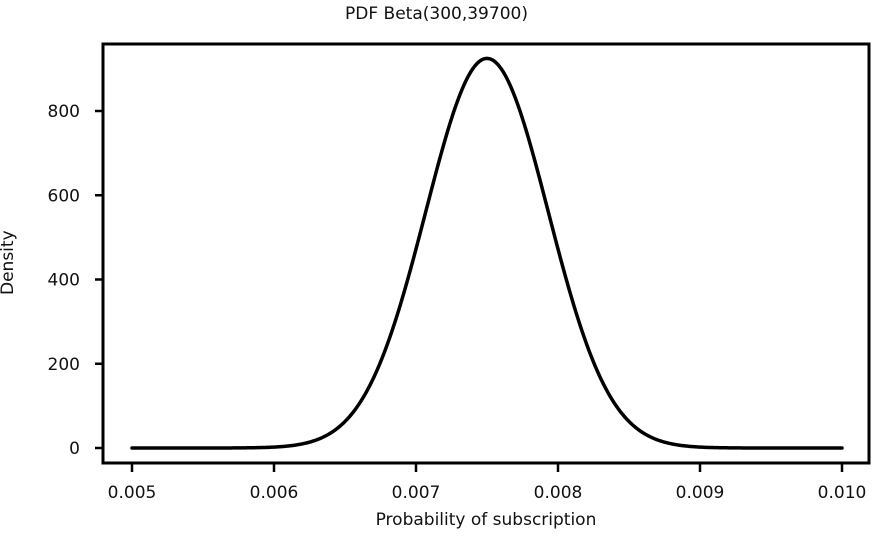  What do you see at coordinates (64, 112) in the screenshot?
I see `y-tick-label: 800` at bounding box center [64, 112].